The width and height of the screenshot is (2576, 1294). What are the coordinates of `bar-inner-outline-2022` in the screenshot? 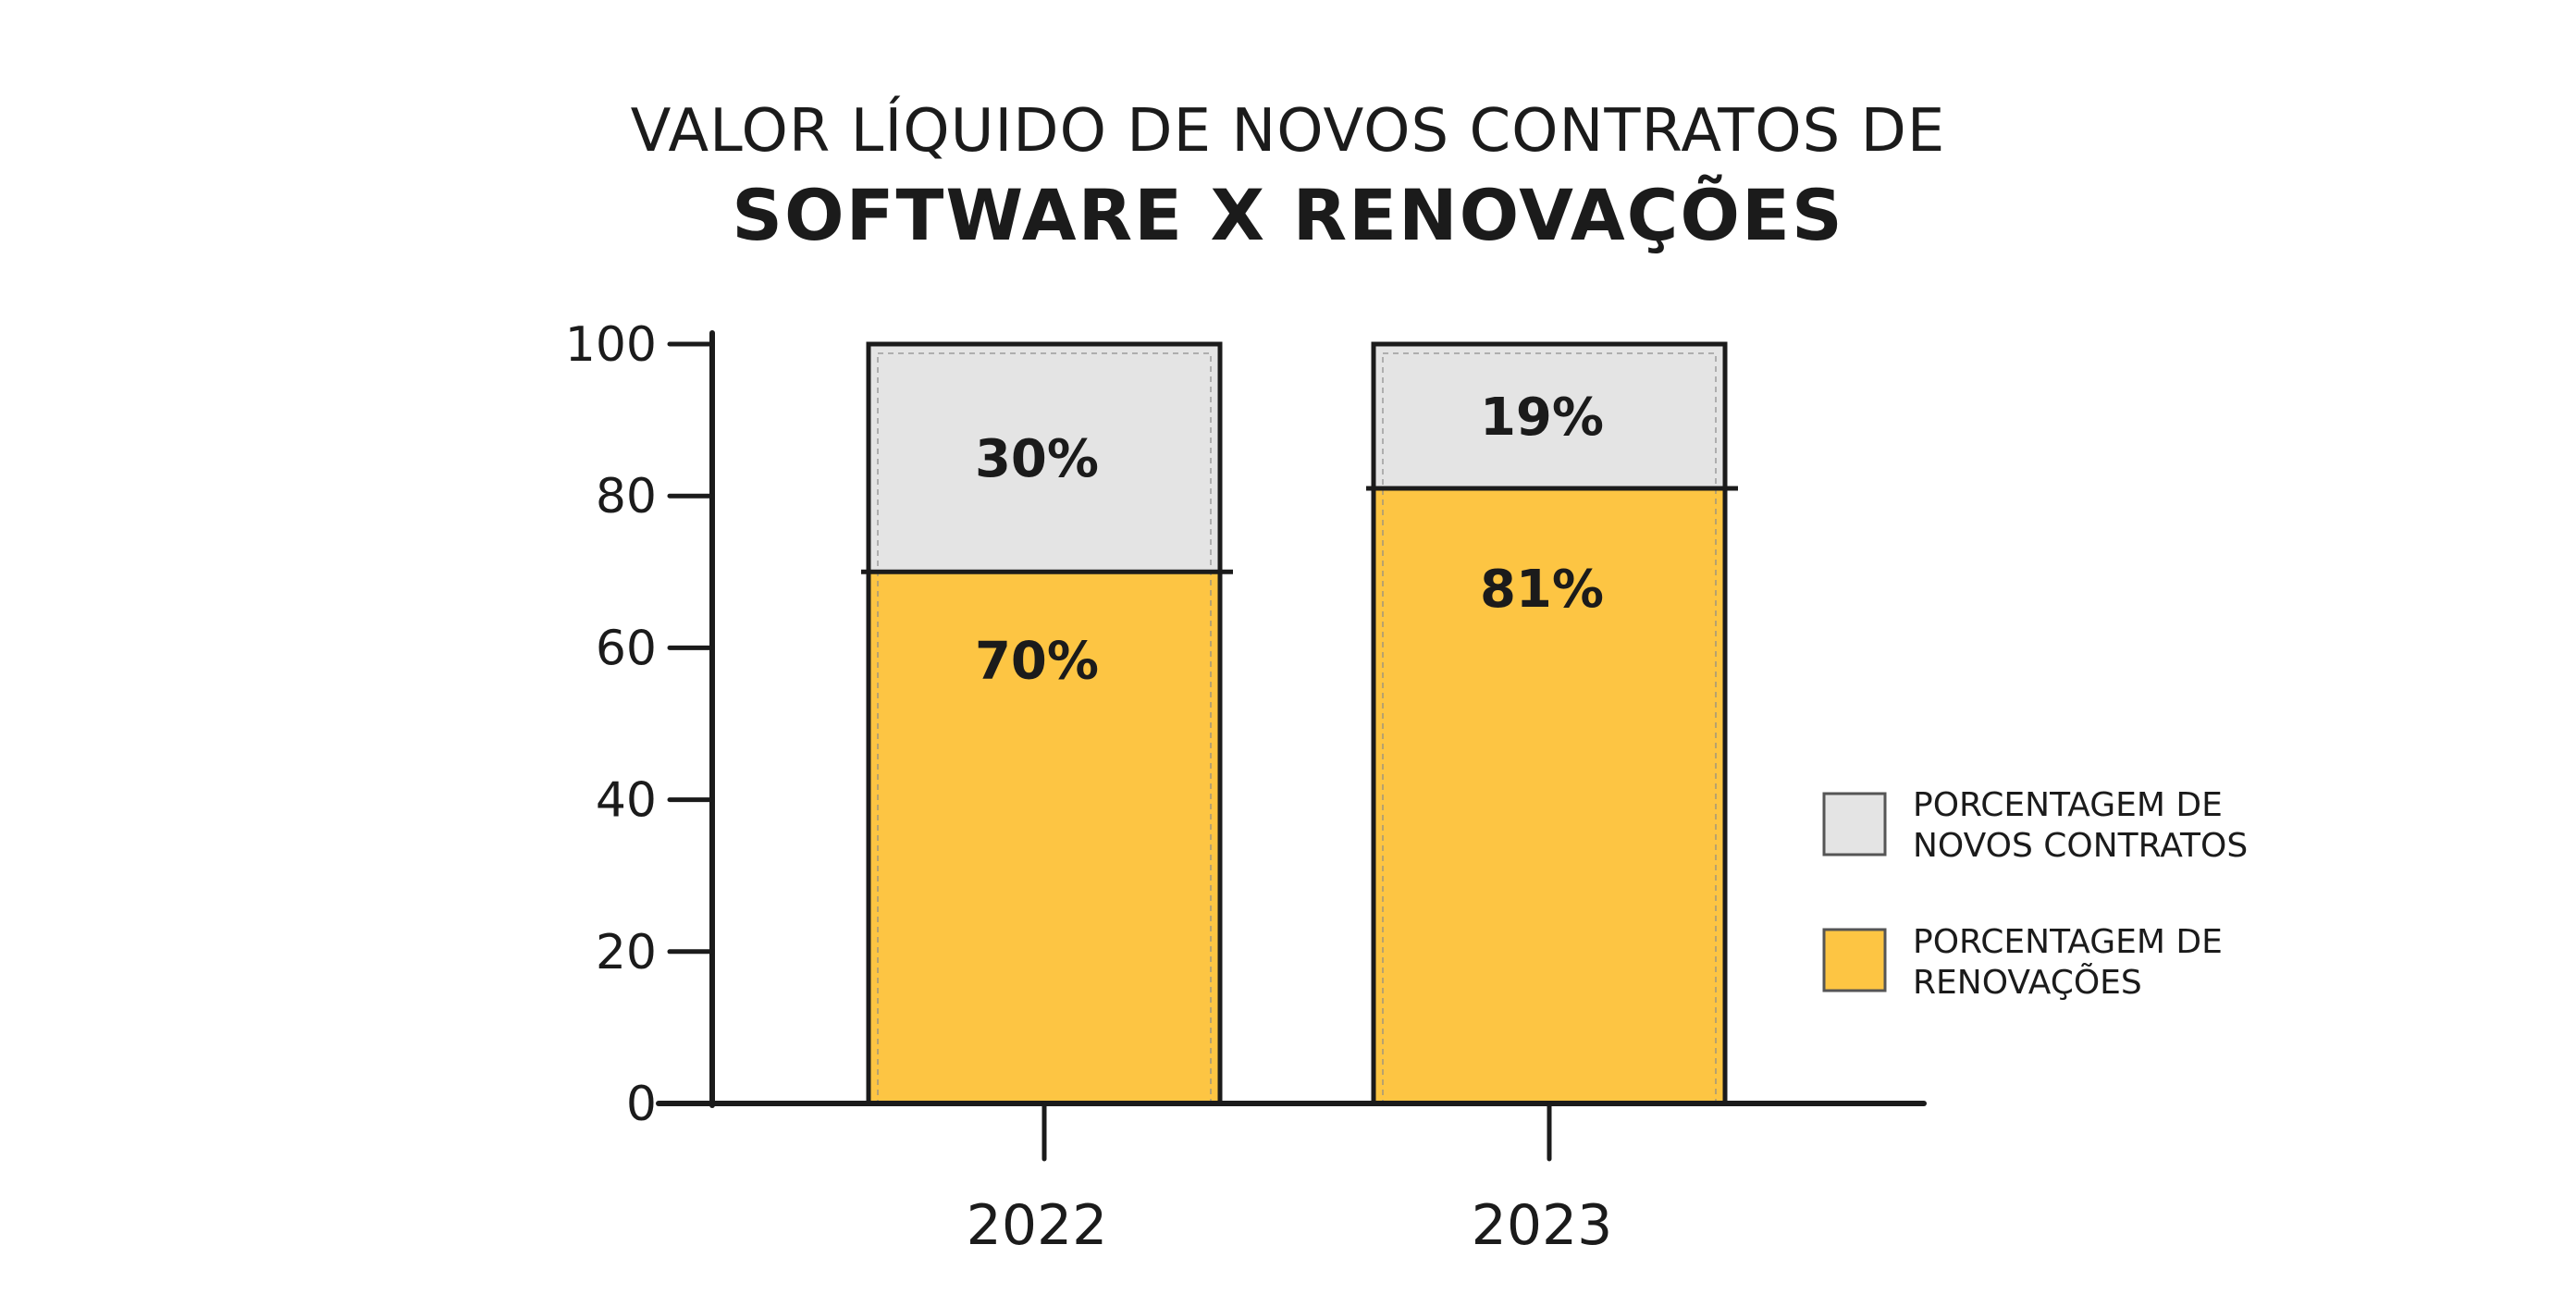 It's located at (1044, 728).